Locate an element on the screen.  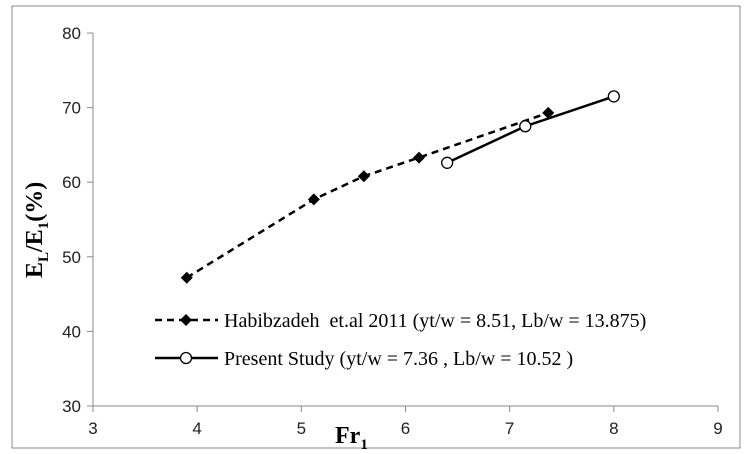
x-tick-label: 9 is located at coordinates (717, 428).